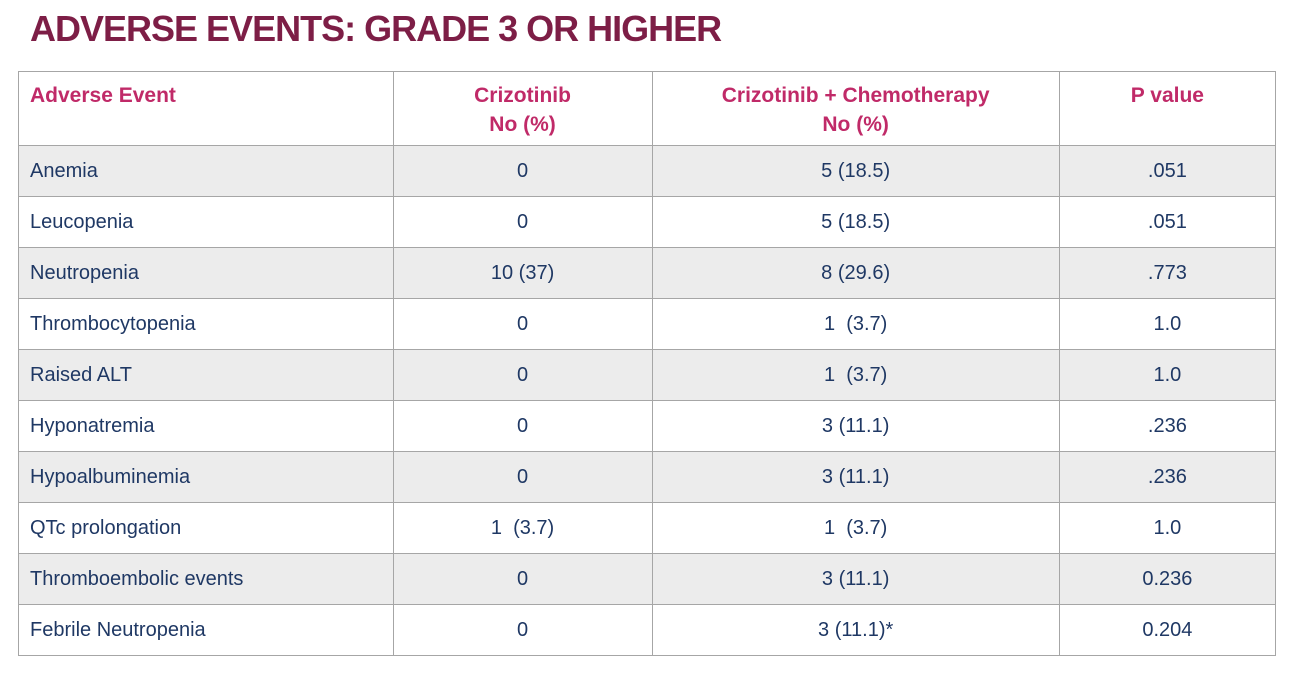 This screenshot has height=674, width=1306. I want to click on cell-adverse-event: Febrile Neutropenia, so click(206, 630).